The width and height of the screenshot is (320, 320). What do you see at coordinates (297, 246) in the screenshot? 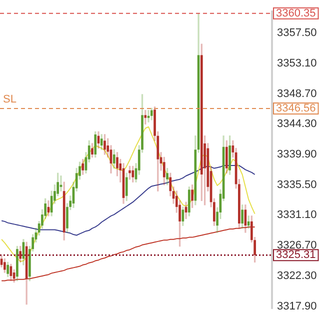
I see `y-tick-label: 3326.70` at bounding box center [297, 246].